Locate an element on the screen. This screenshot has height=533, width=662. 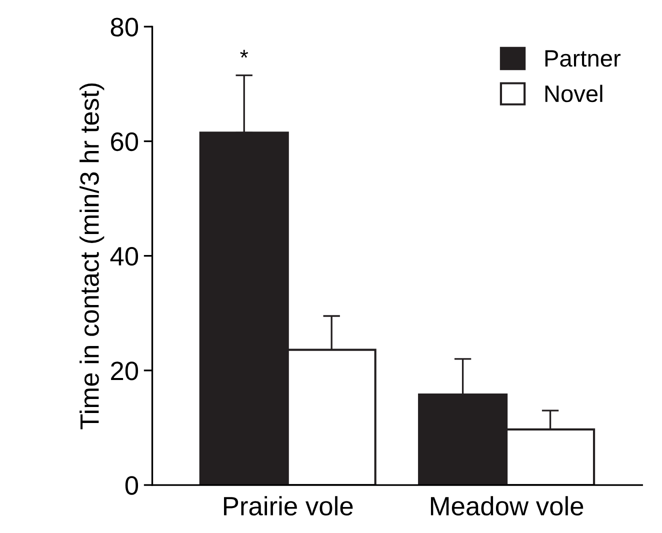
y-tick-label: 60 is located at coordinates (124, 142).